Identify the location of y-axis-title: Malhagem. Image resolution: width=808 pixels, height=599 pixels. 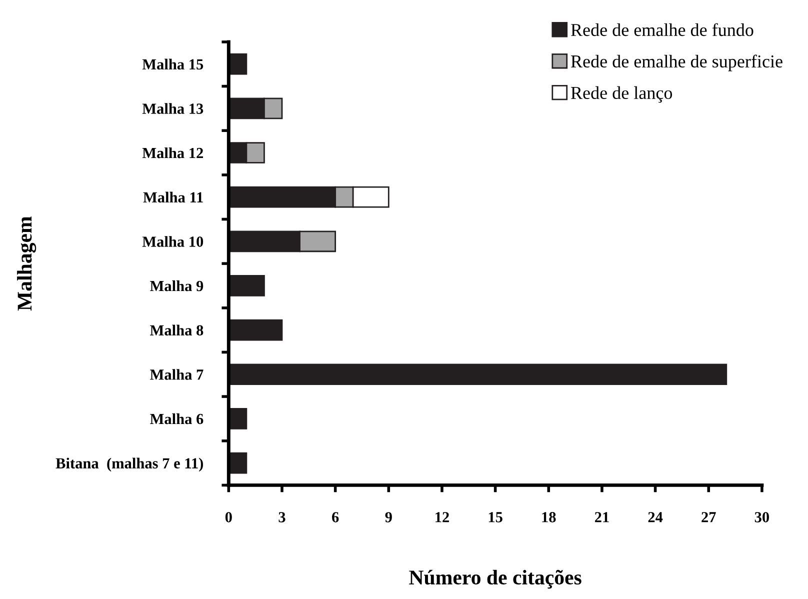
(26, 263).